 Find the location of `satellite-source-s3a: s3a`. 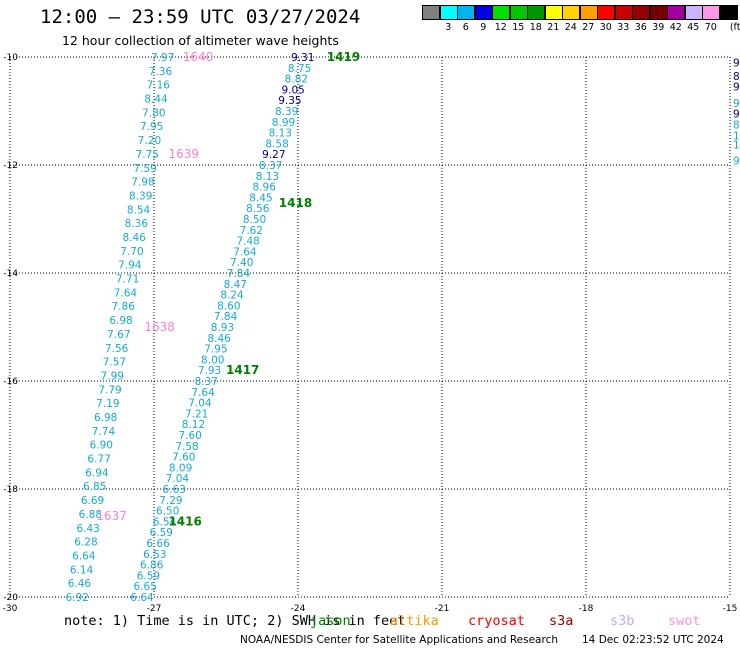

satellite-source-s3a: s3a is located at coordinates (561, 621).